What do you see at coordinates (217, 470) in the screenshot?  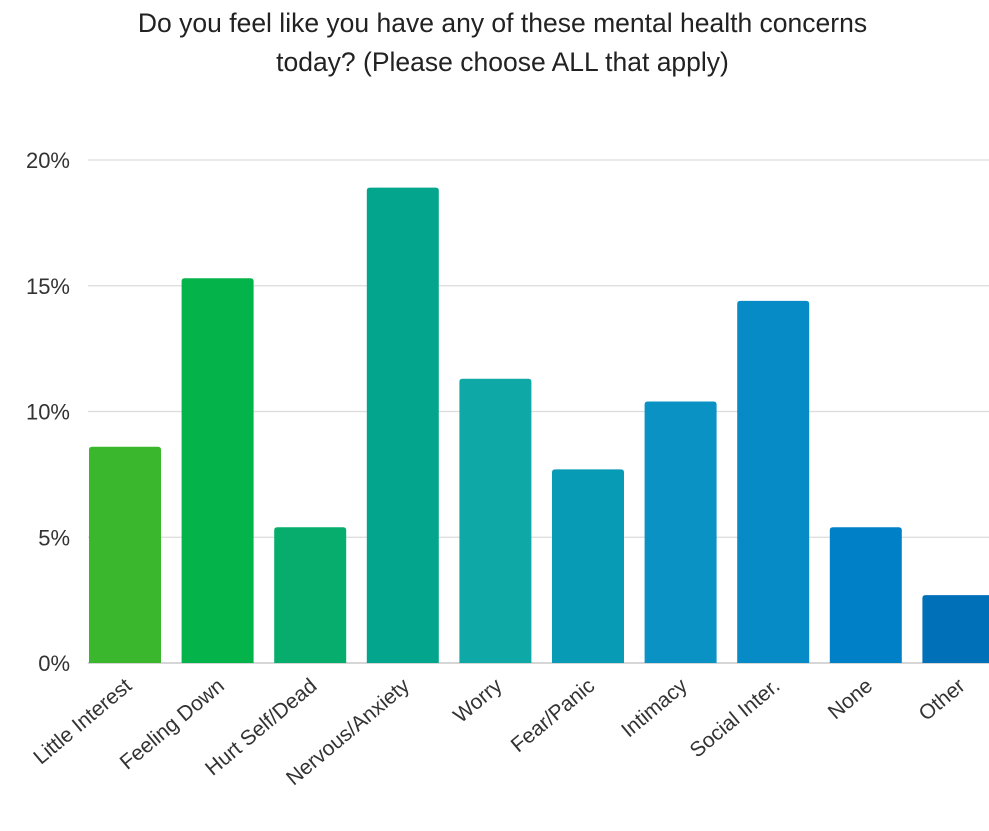 I see `bar-feeling-down` at bounding box center [217, 470].